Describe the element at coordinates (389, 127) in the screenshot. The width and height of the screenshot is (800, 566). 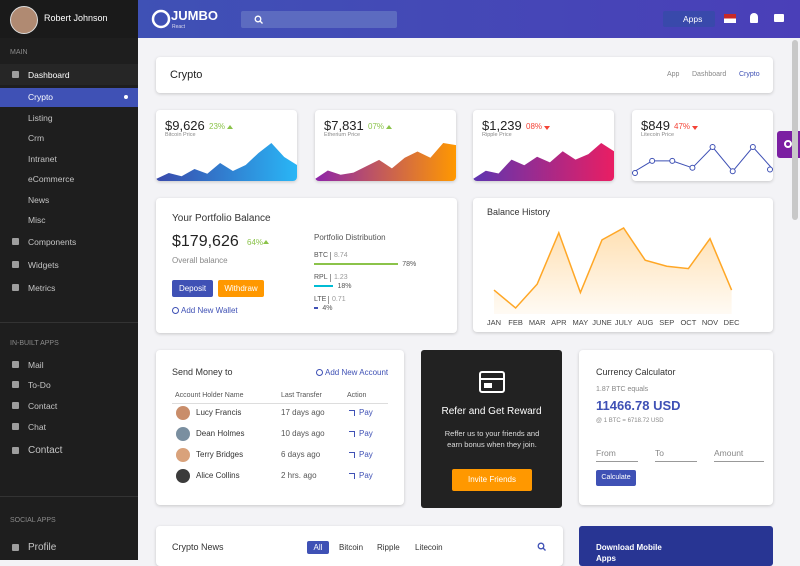
I see `trend-arrow` at that location.